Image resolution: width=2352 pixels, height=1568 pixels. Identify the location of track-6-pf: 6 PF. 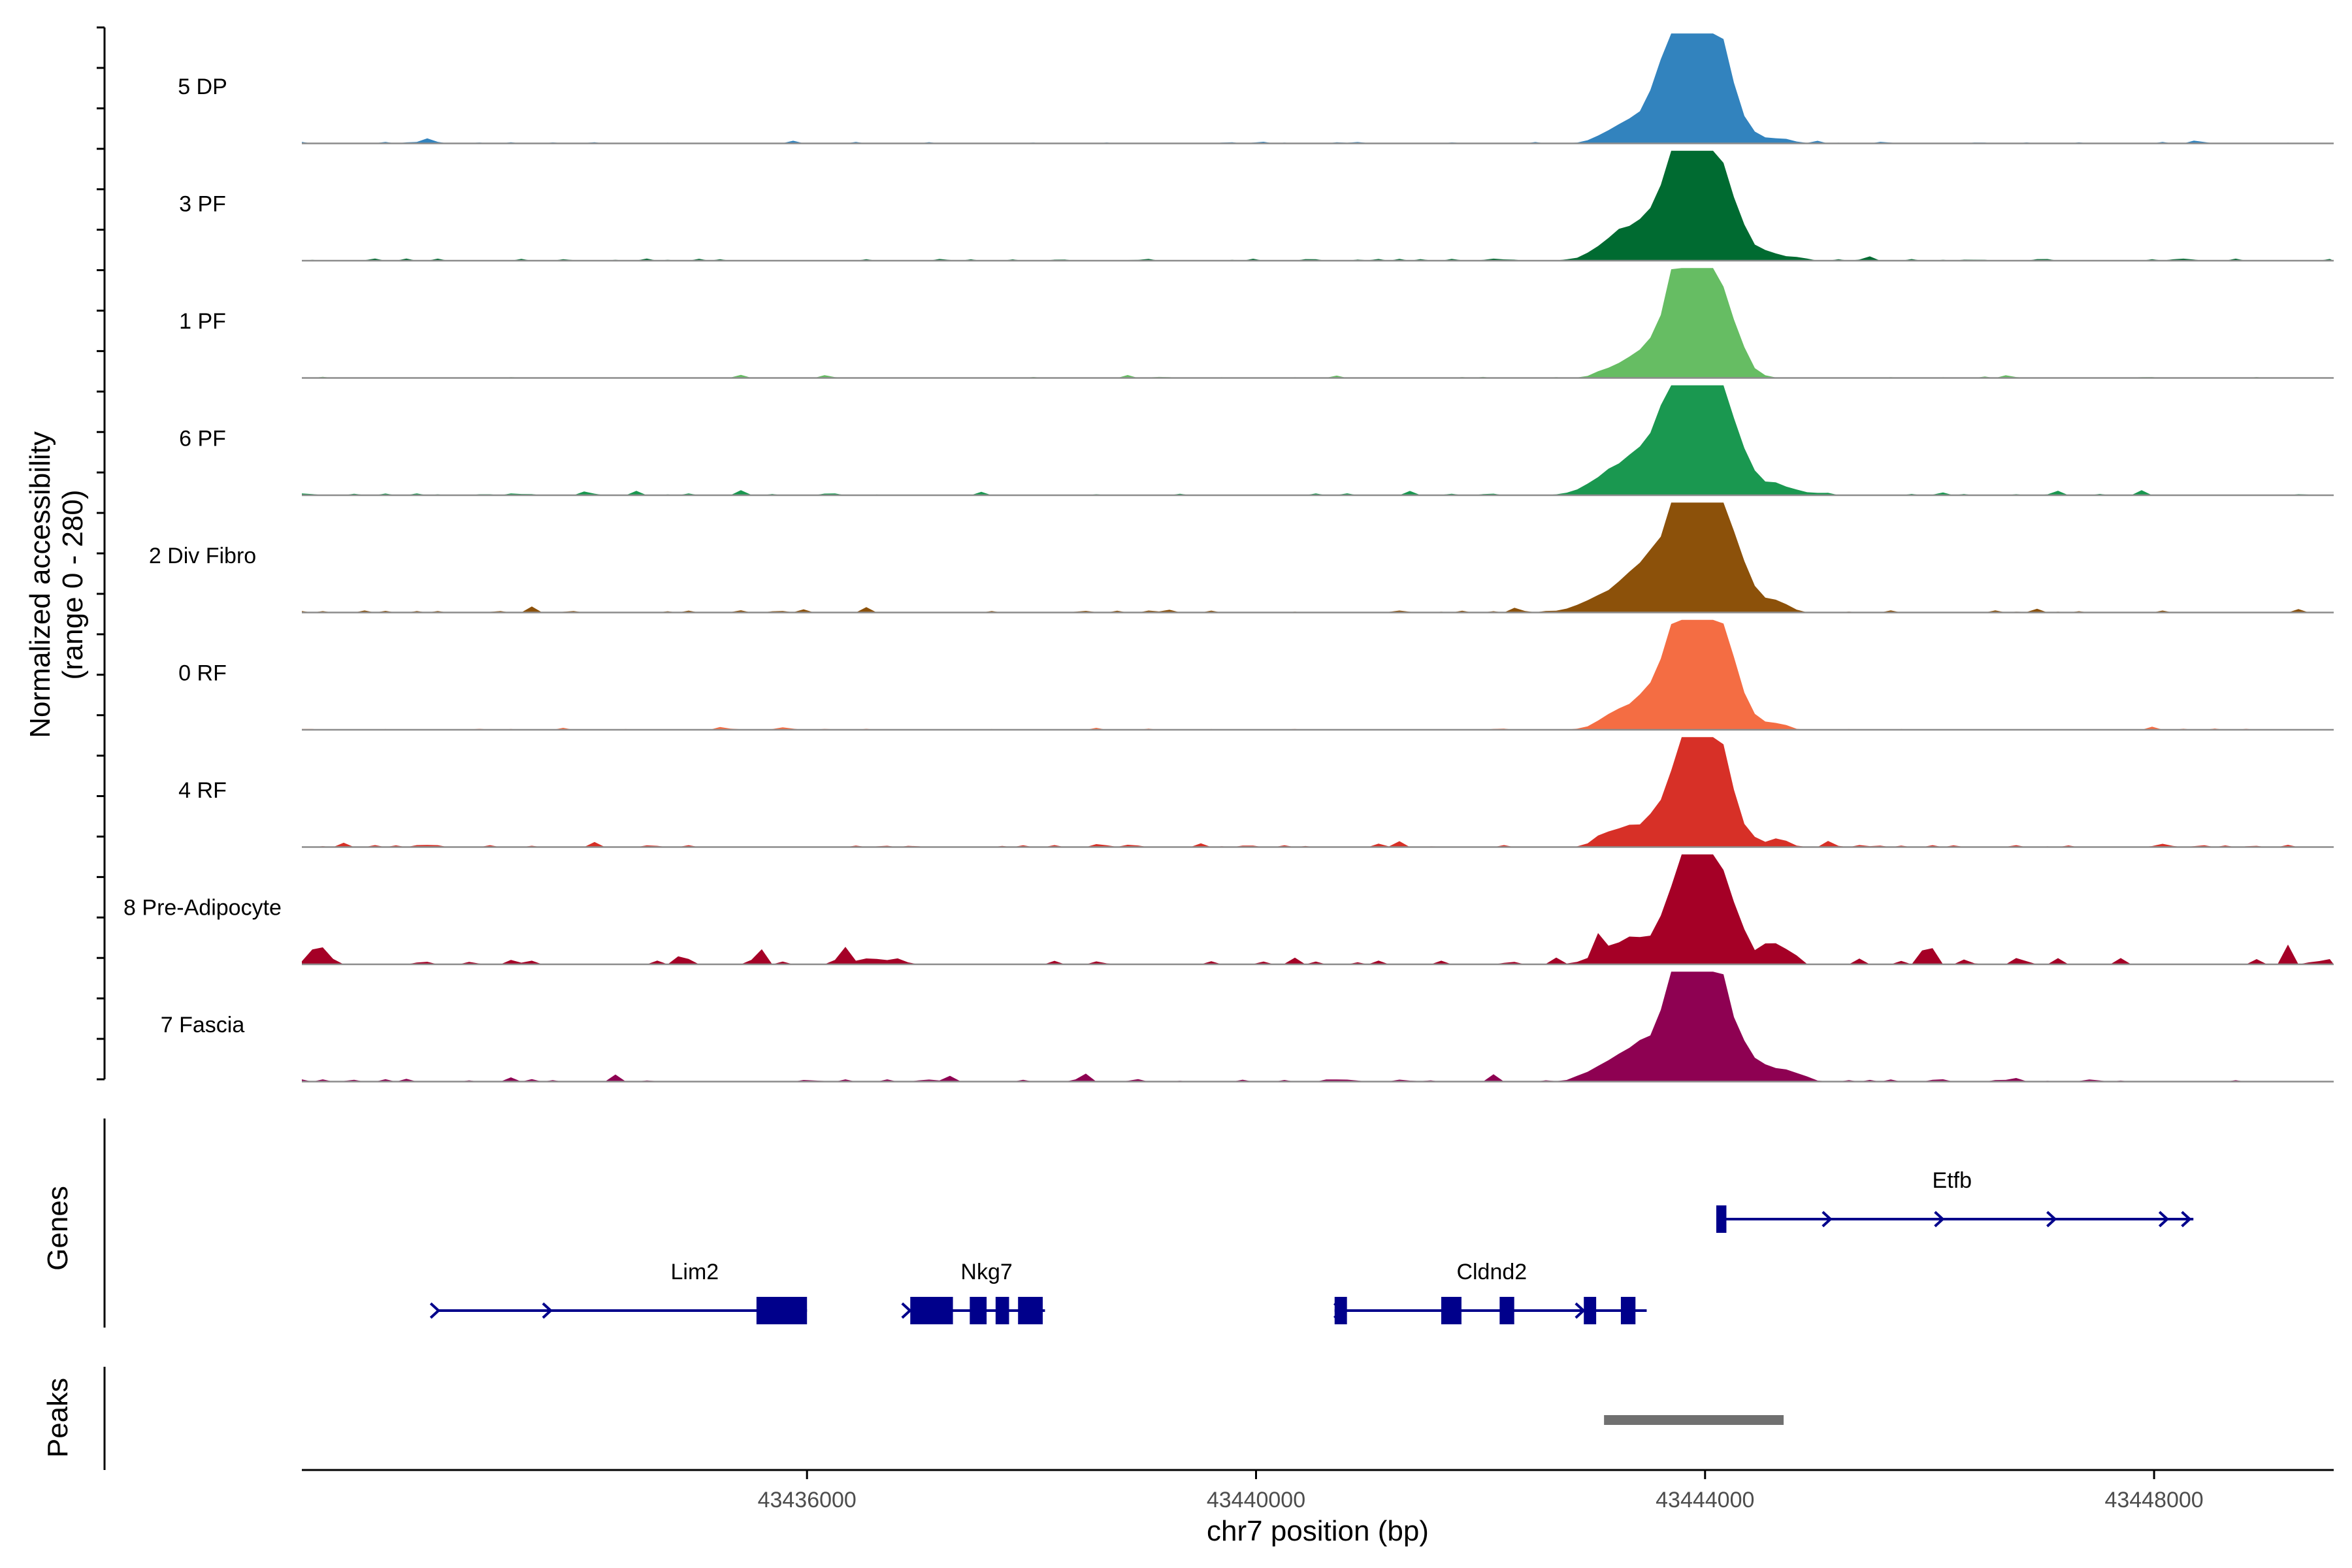
(1256, 441).